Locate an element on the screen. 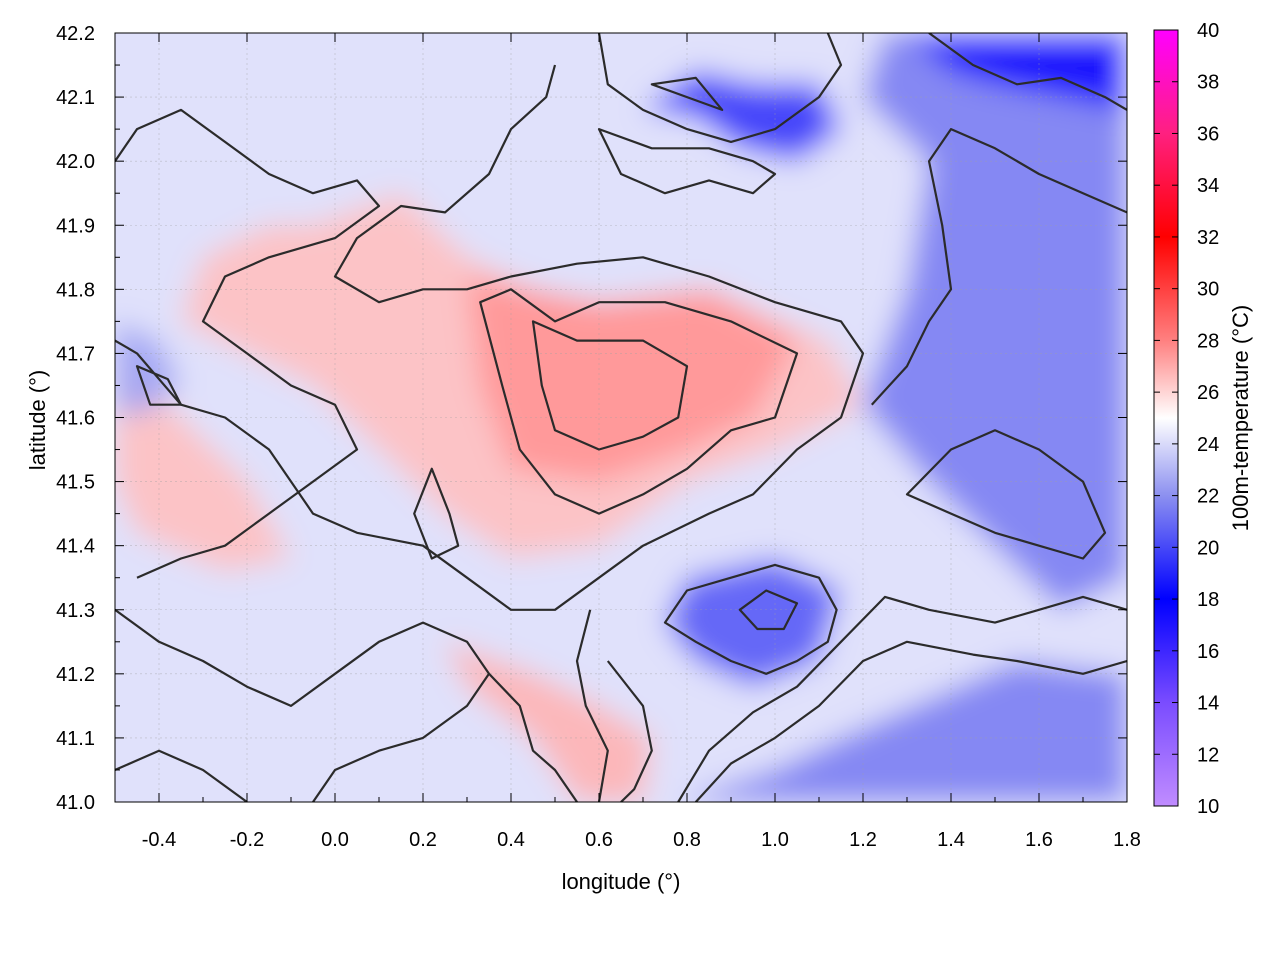  y-tick-label-5: 41.5 is located at coordinates (75, 483).